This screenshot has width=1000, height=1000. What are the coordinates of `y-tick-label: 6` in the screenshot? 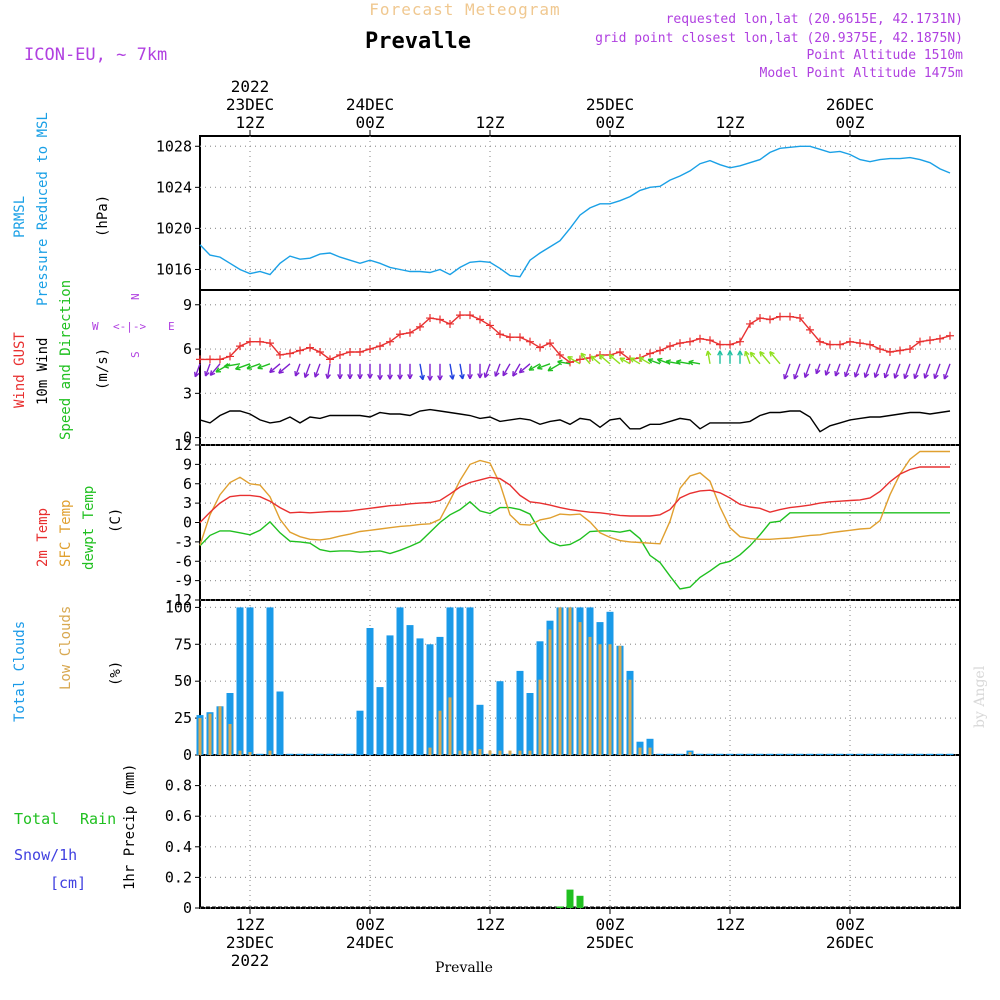 It's located at (187, 484).